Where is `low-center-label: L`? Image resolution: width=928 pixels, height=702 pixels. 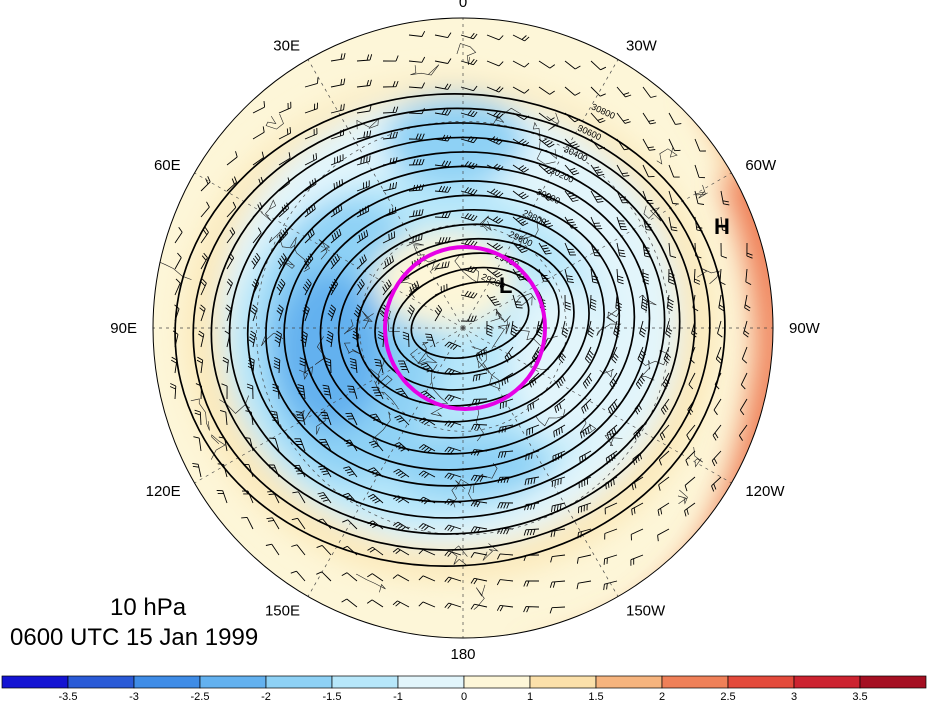 low-center-label: L is located at coordinates (505, 285).